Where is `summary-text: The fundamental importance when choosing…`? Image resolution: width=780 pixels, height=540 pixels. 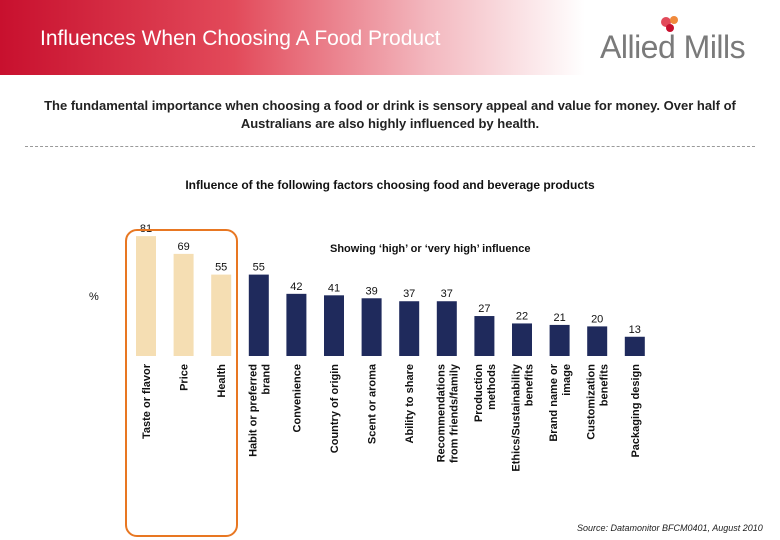
summary-text: The fundamental importance when choosing… is located at coordinates (390, 114).